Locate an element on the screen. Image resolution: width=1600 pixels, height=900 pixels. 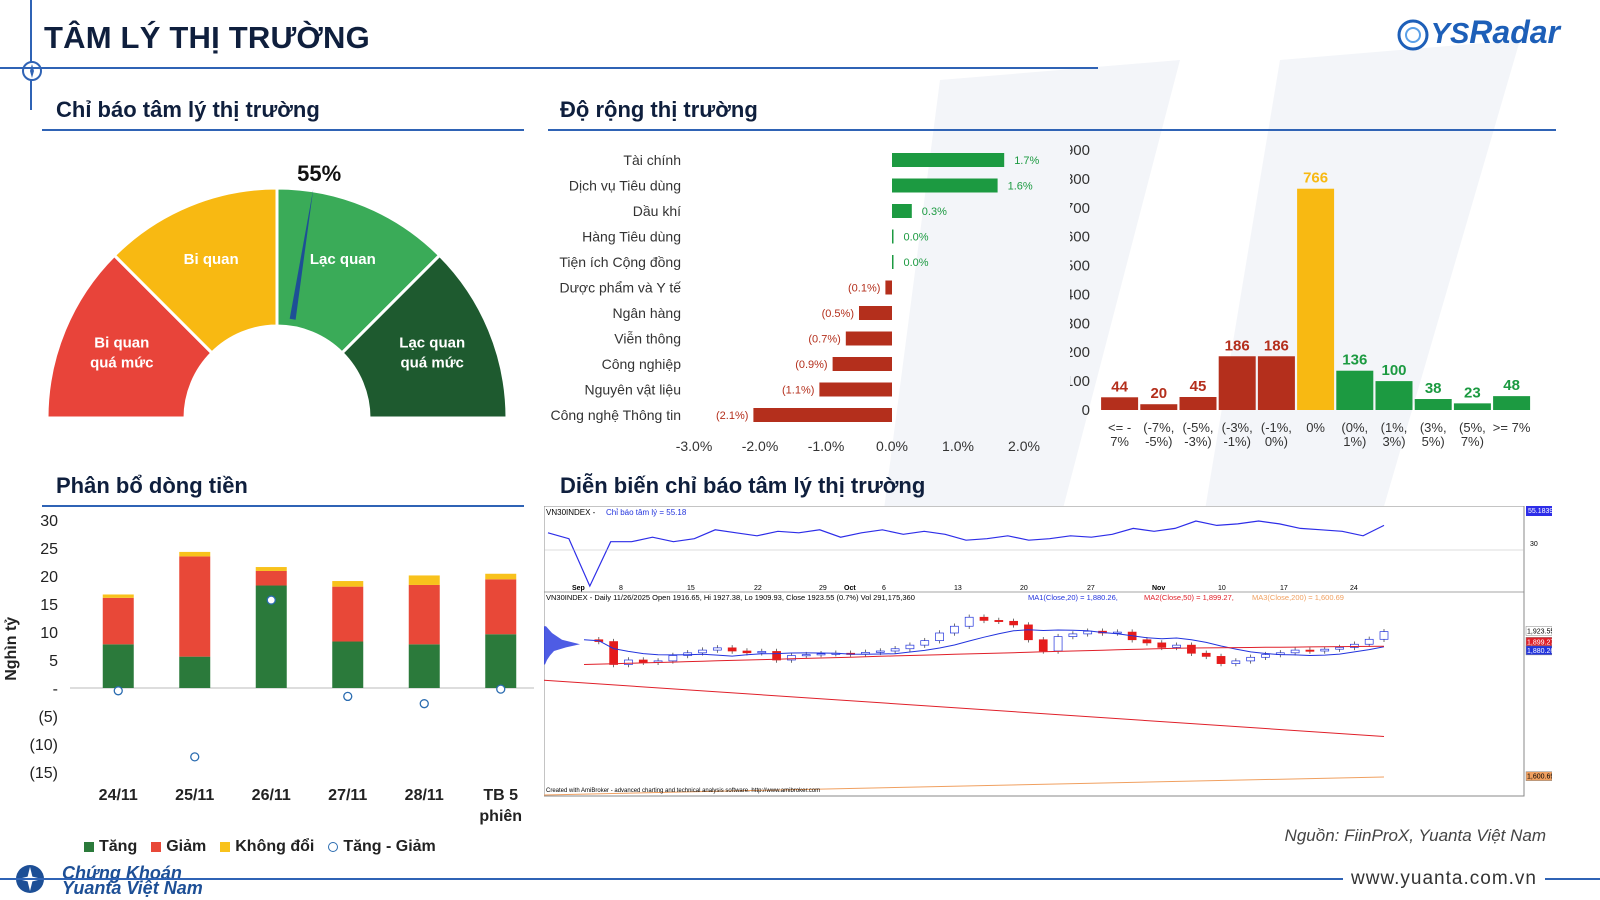
gauge-segment-label: Lạc quan is located at coordinates (343, 259).